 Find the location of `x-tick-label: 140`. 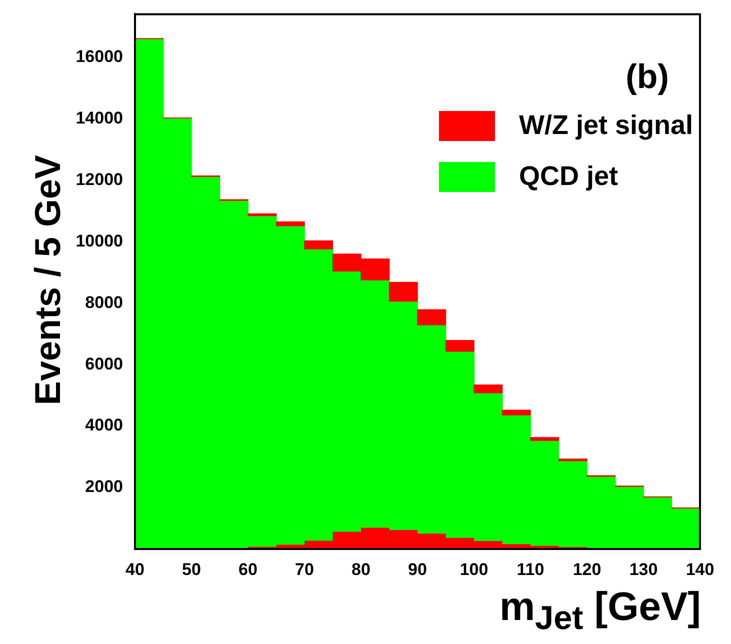

x-tick-label: 140 is located at coordinates (700, 569).